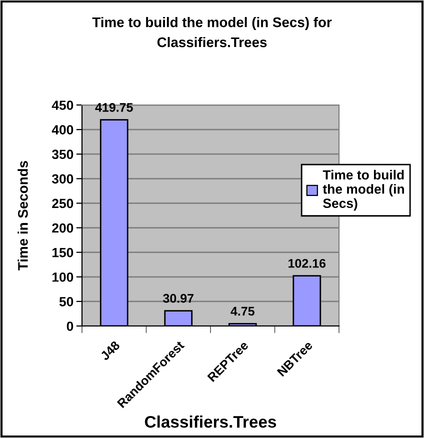 Image resolution: width=424 pixels, height=438 pixels. Describe the element at coordinates (63, 179) in the screenshot. I see `y-tick-label: 300` at that location.